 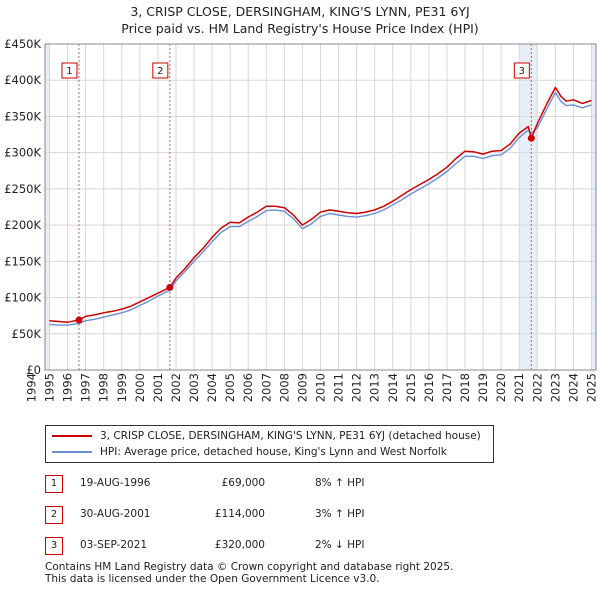 What do you see at coordinates (429, 387) in the screenshot?
I see `x-tick-label: 2016` at bounding box center [429, 387].